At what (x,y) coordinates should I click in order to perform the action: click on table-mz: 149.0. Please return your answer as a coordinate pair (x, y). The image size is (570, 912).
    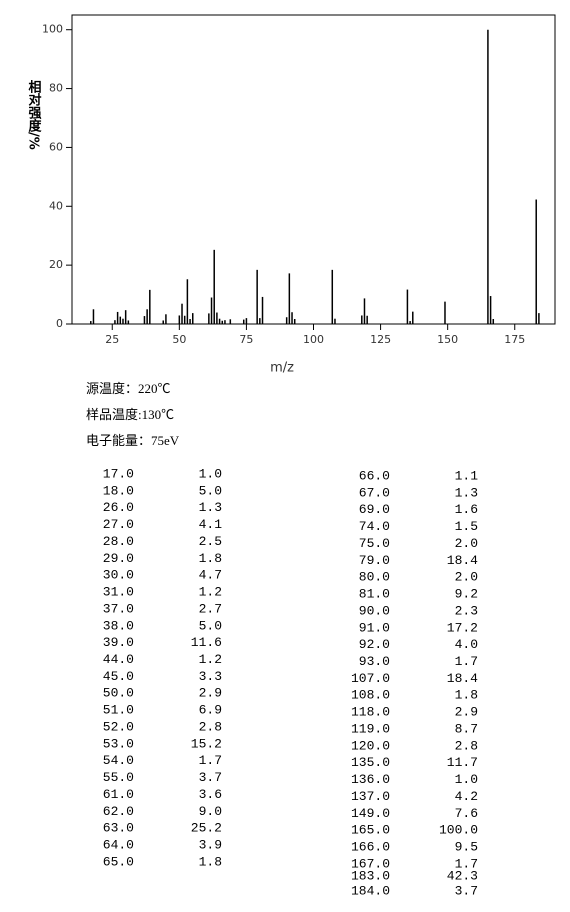
    Looking at the image, I should click on (370, 813).